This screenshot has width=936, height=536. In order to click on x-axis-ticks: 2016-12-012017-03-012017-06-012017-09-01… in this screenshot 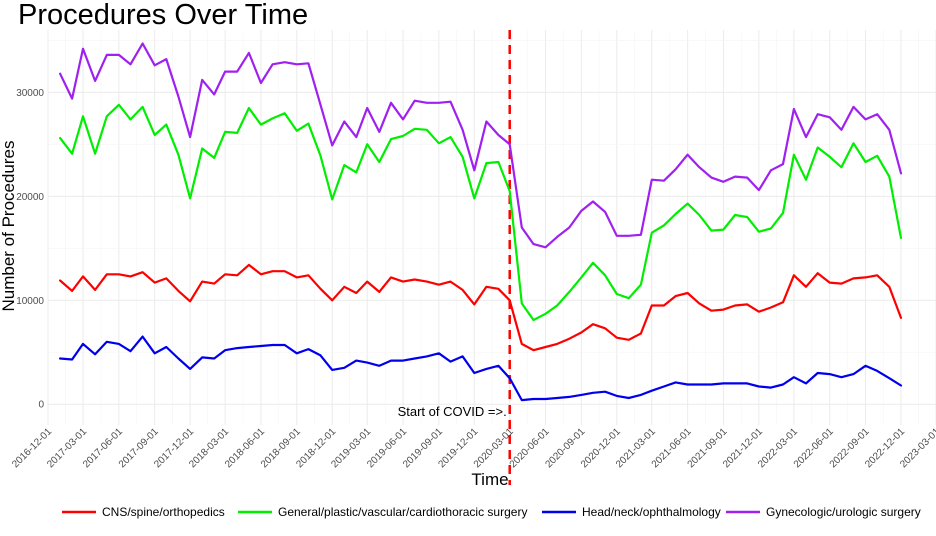, I will do `click(473, 448)`.